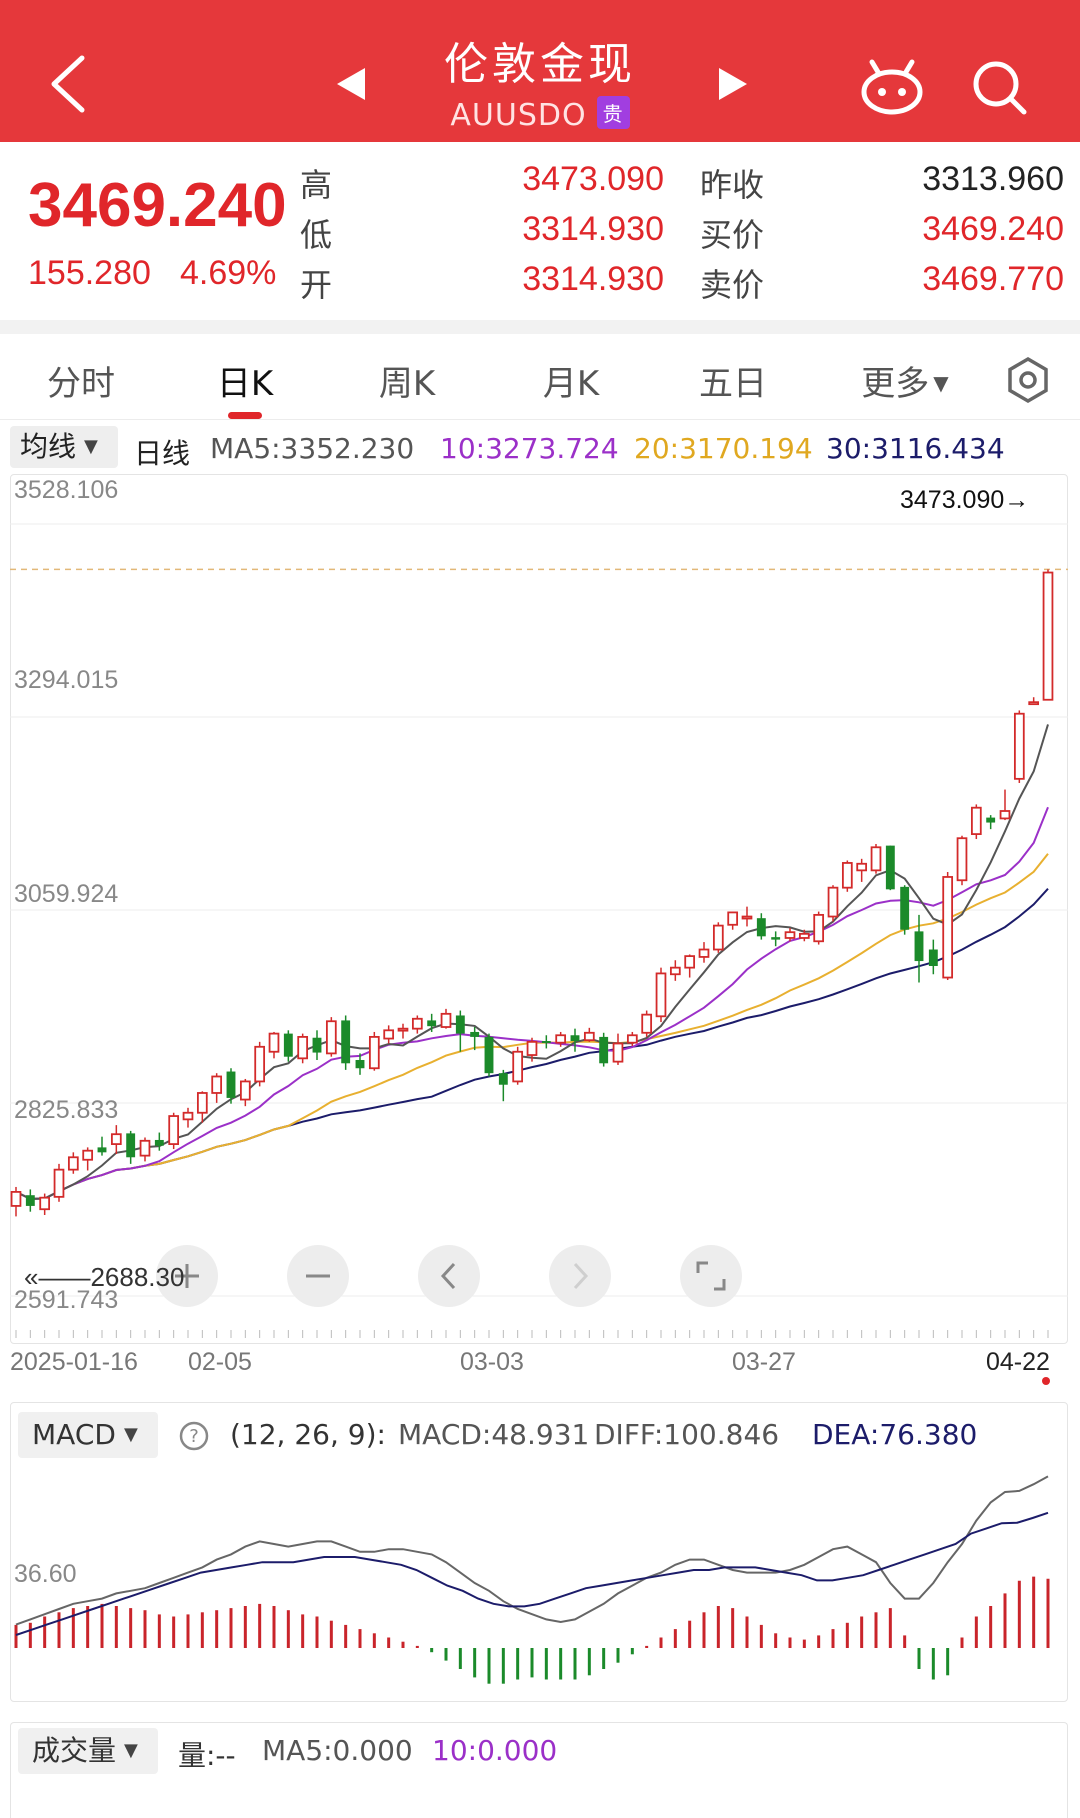 This screenshot has width=1080, height=1818. What do you see at coordinates (81, 384) in the screenshot?
I see `tab-intraday: 分时` at bounding box center [81, 384].